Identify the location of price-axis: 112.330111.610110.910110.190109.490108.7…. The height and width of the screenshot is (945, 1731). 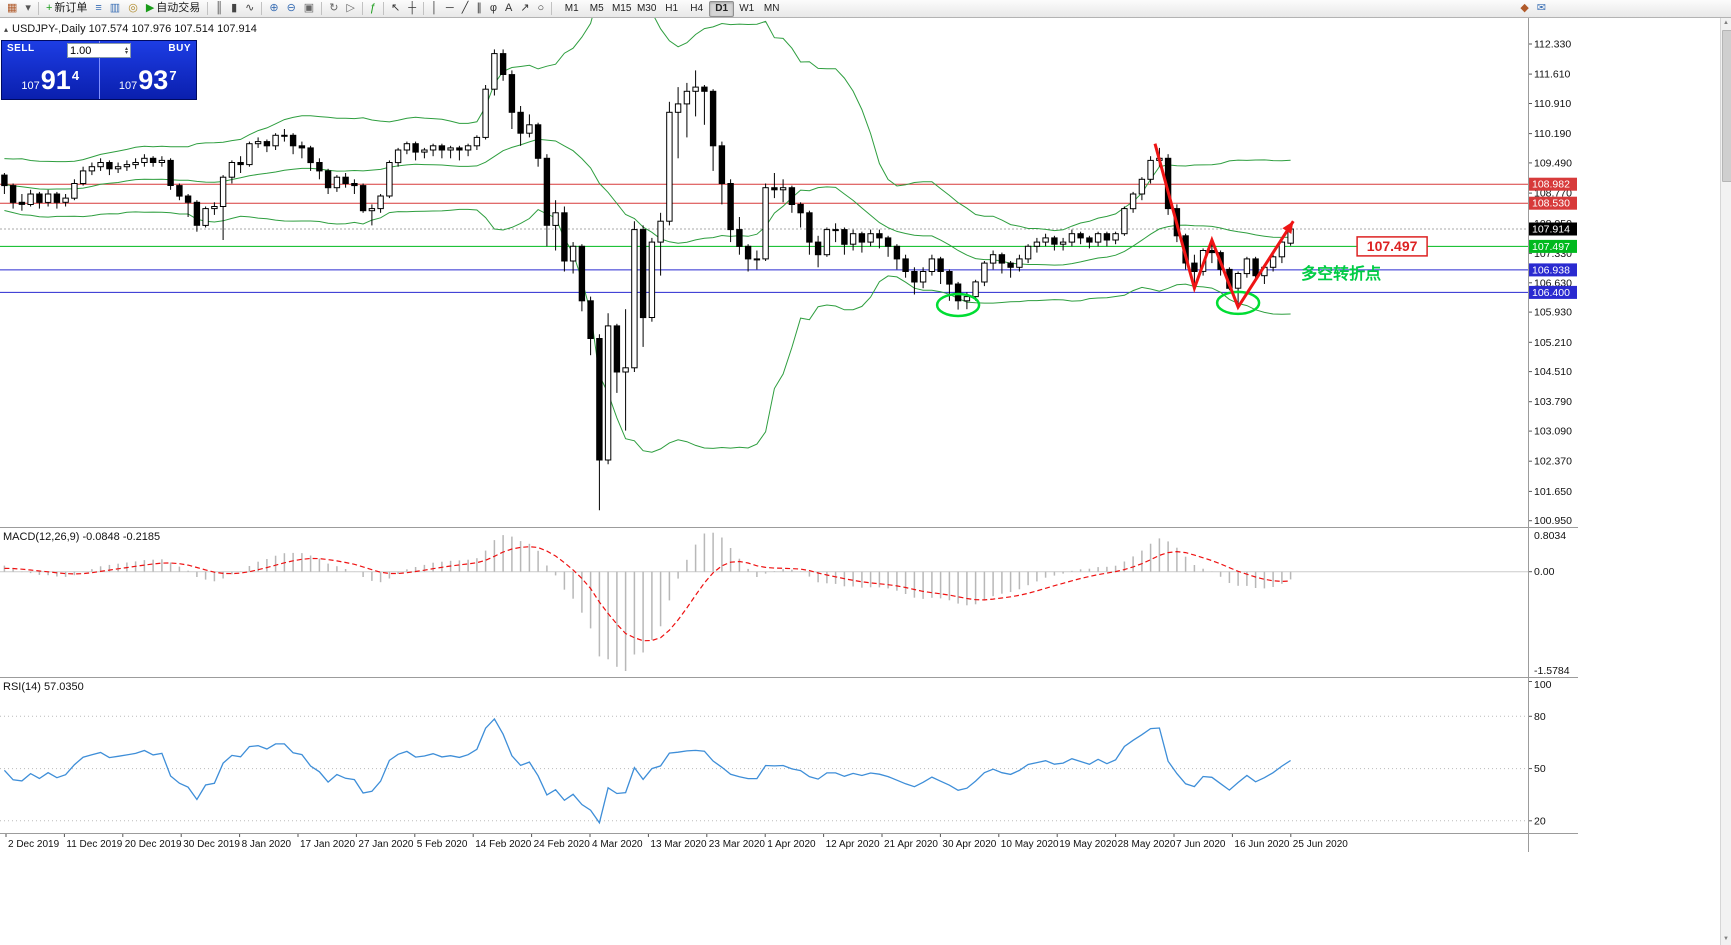
(1553, 272).